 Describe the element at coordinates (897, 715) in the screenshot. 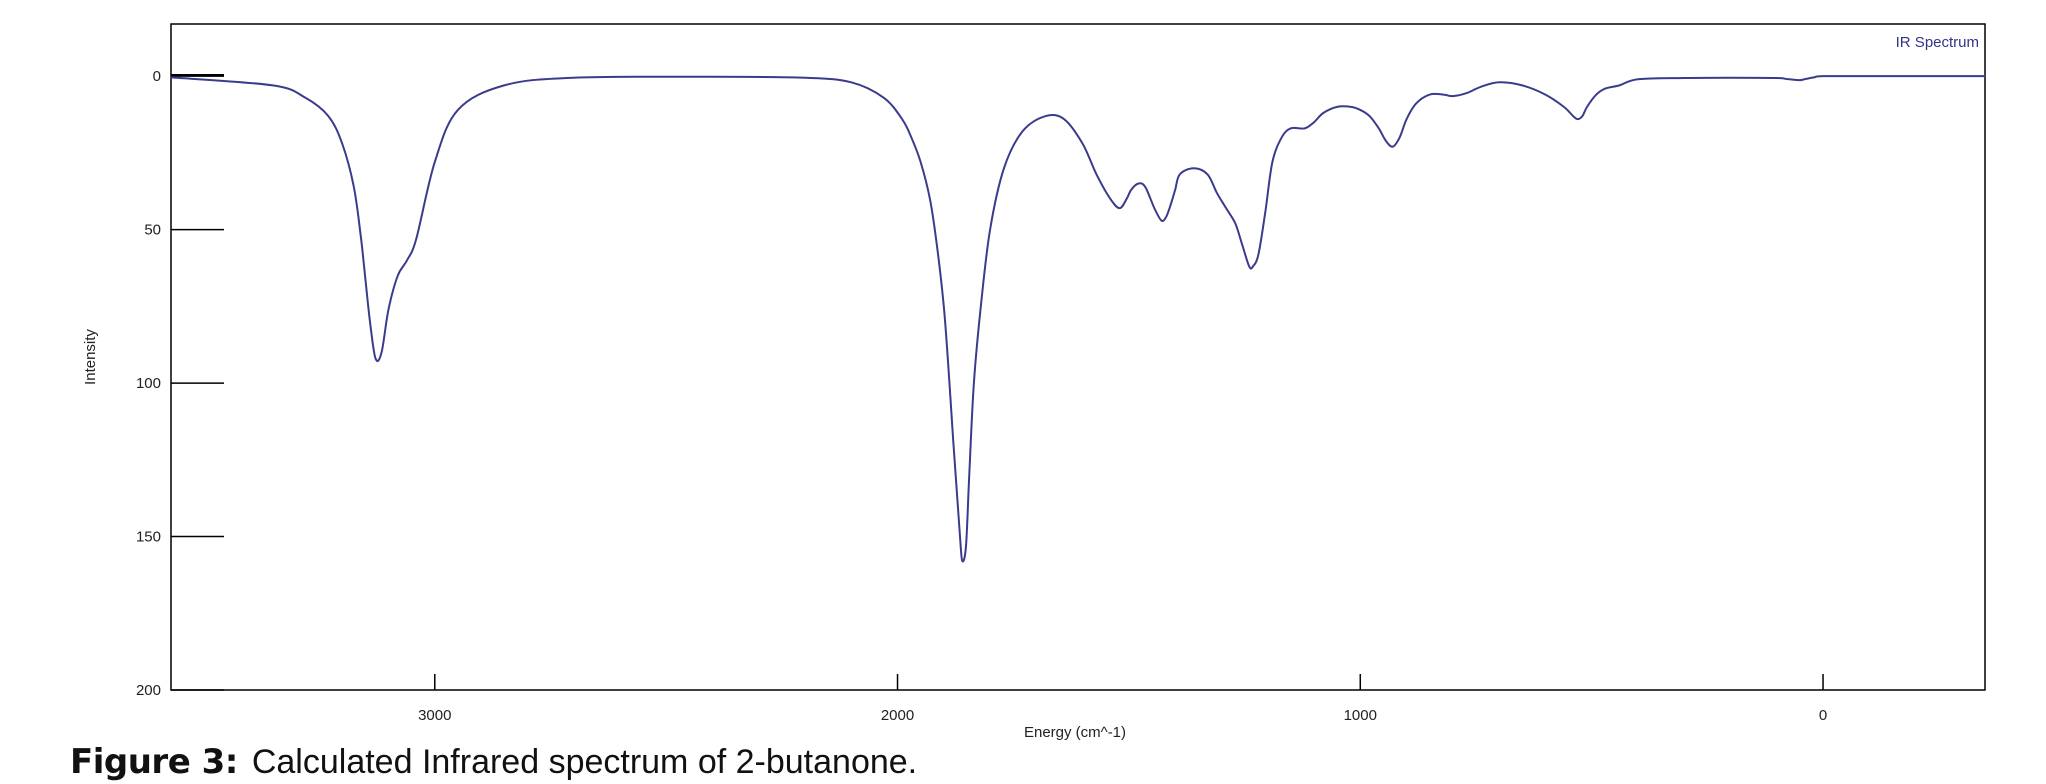

I see `x-tick-label: 2000` at that location.